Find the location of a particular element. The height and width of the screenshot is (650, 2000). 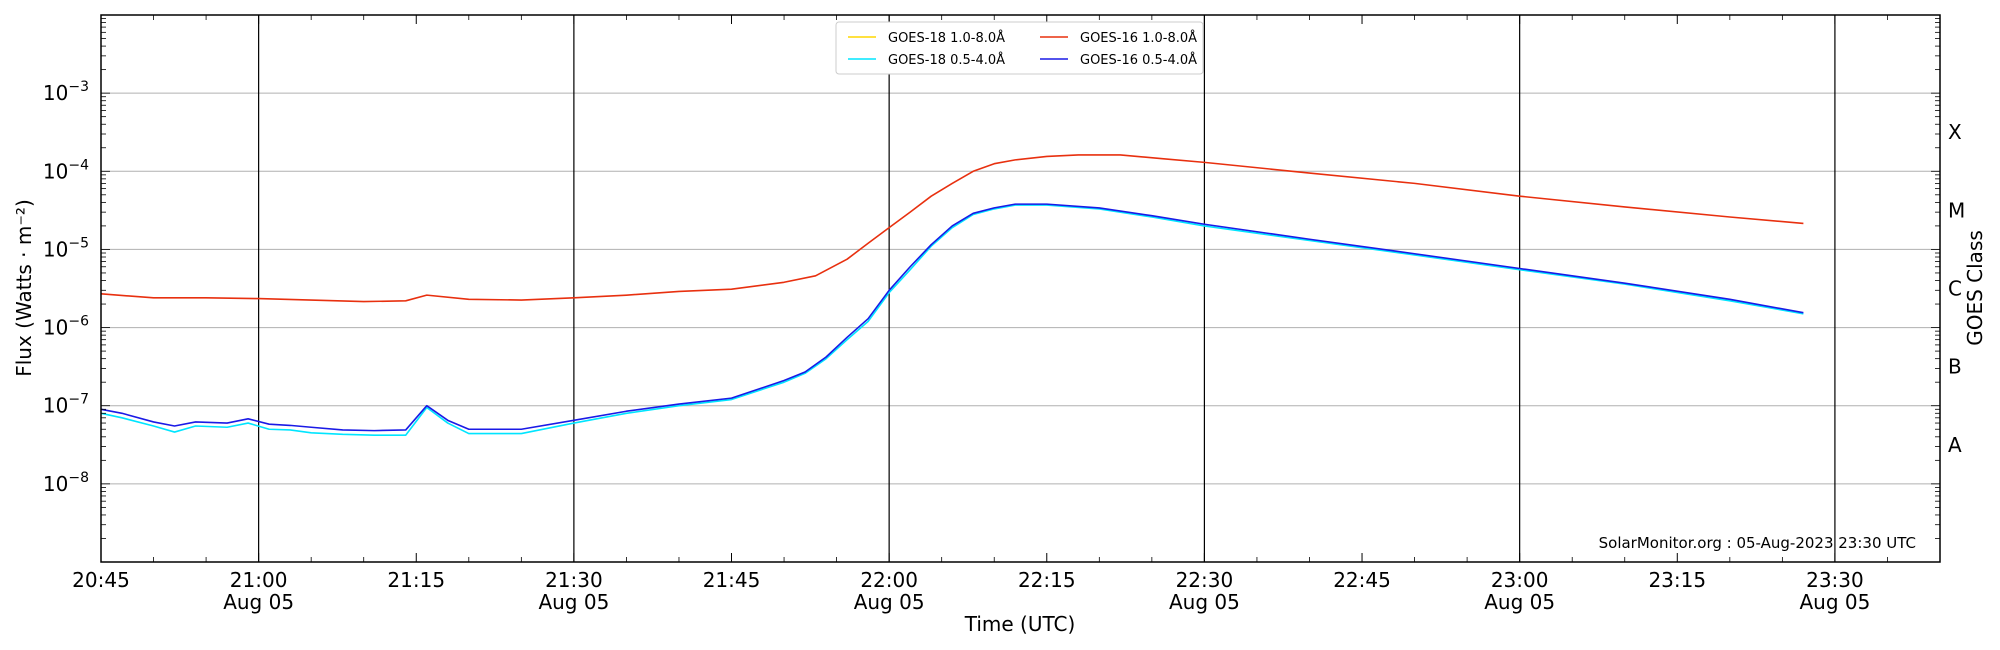

goes-class-label: C is located at coordinates (1955, 289).